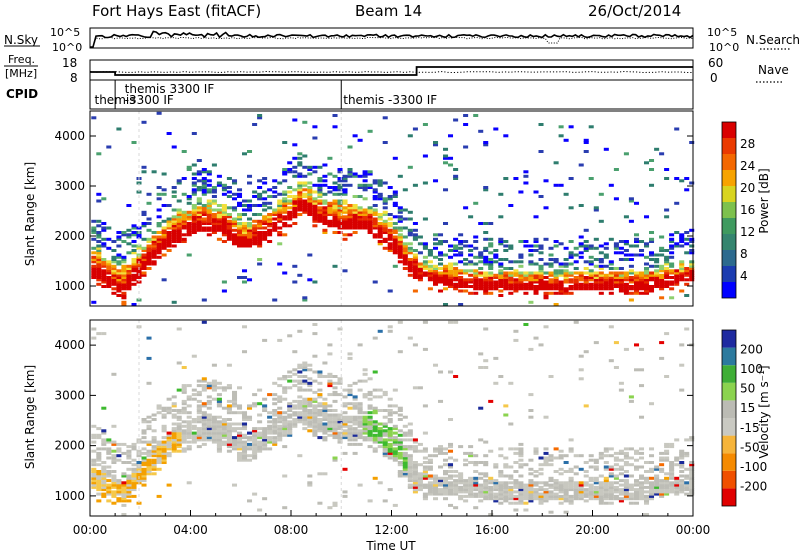 Image resolution: width=800 pixels, height=554 pixels. What do you see at coordinates (744, 254) in the screenshot?
I see `power-colorbar-tick-1: 8` at bounding box center [744, 254].